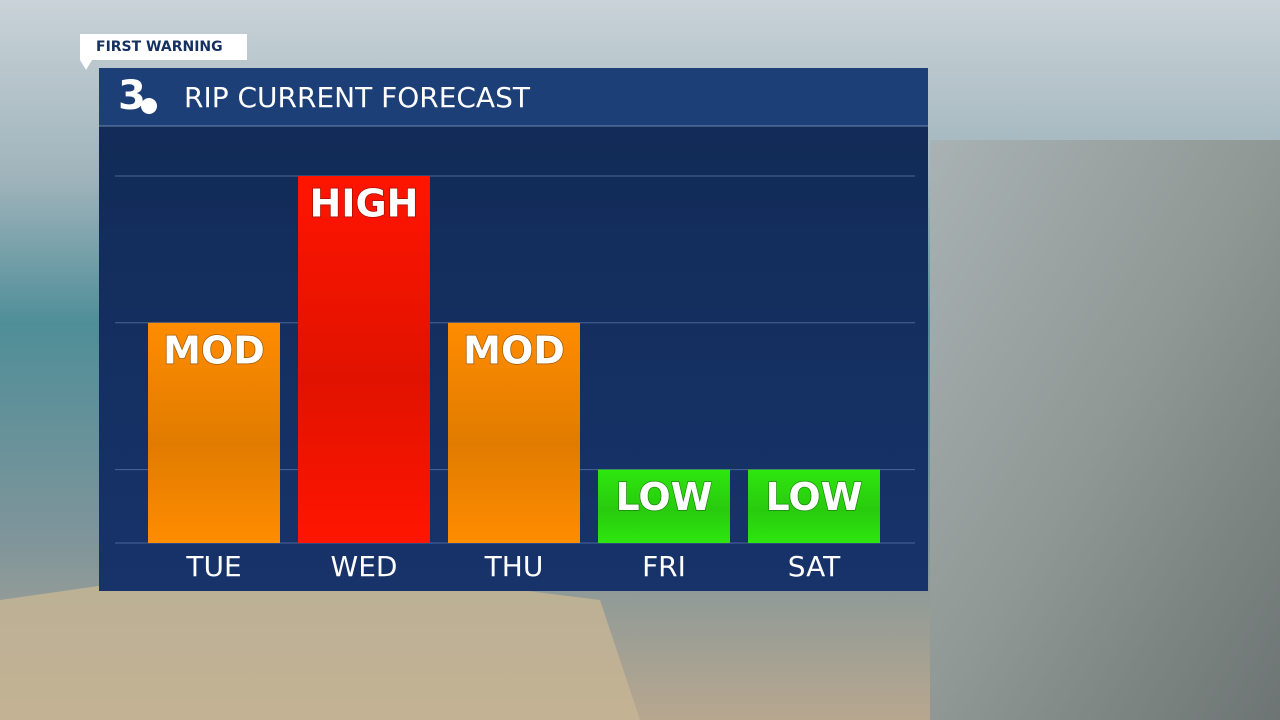 The height and width of the screenshot is (720, 1280). What do you see at coordinates (357, 97) in the screenshot?
I see `chart-title: RIP CURRENT FORECAST` at bounding box center [357, 97].